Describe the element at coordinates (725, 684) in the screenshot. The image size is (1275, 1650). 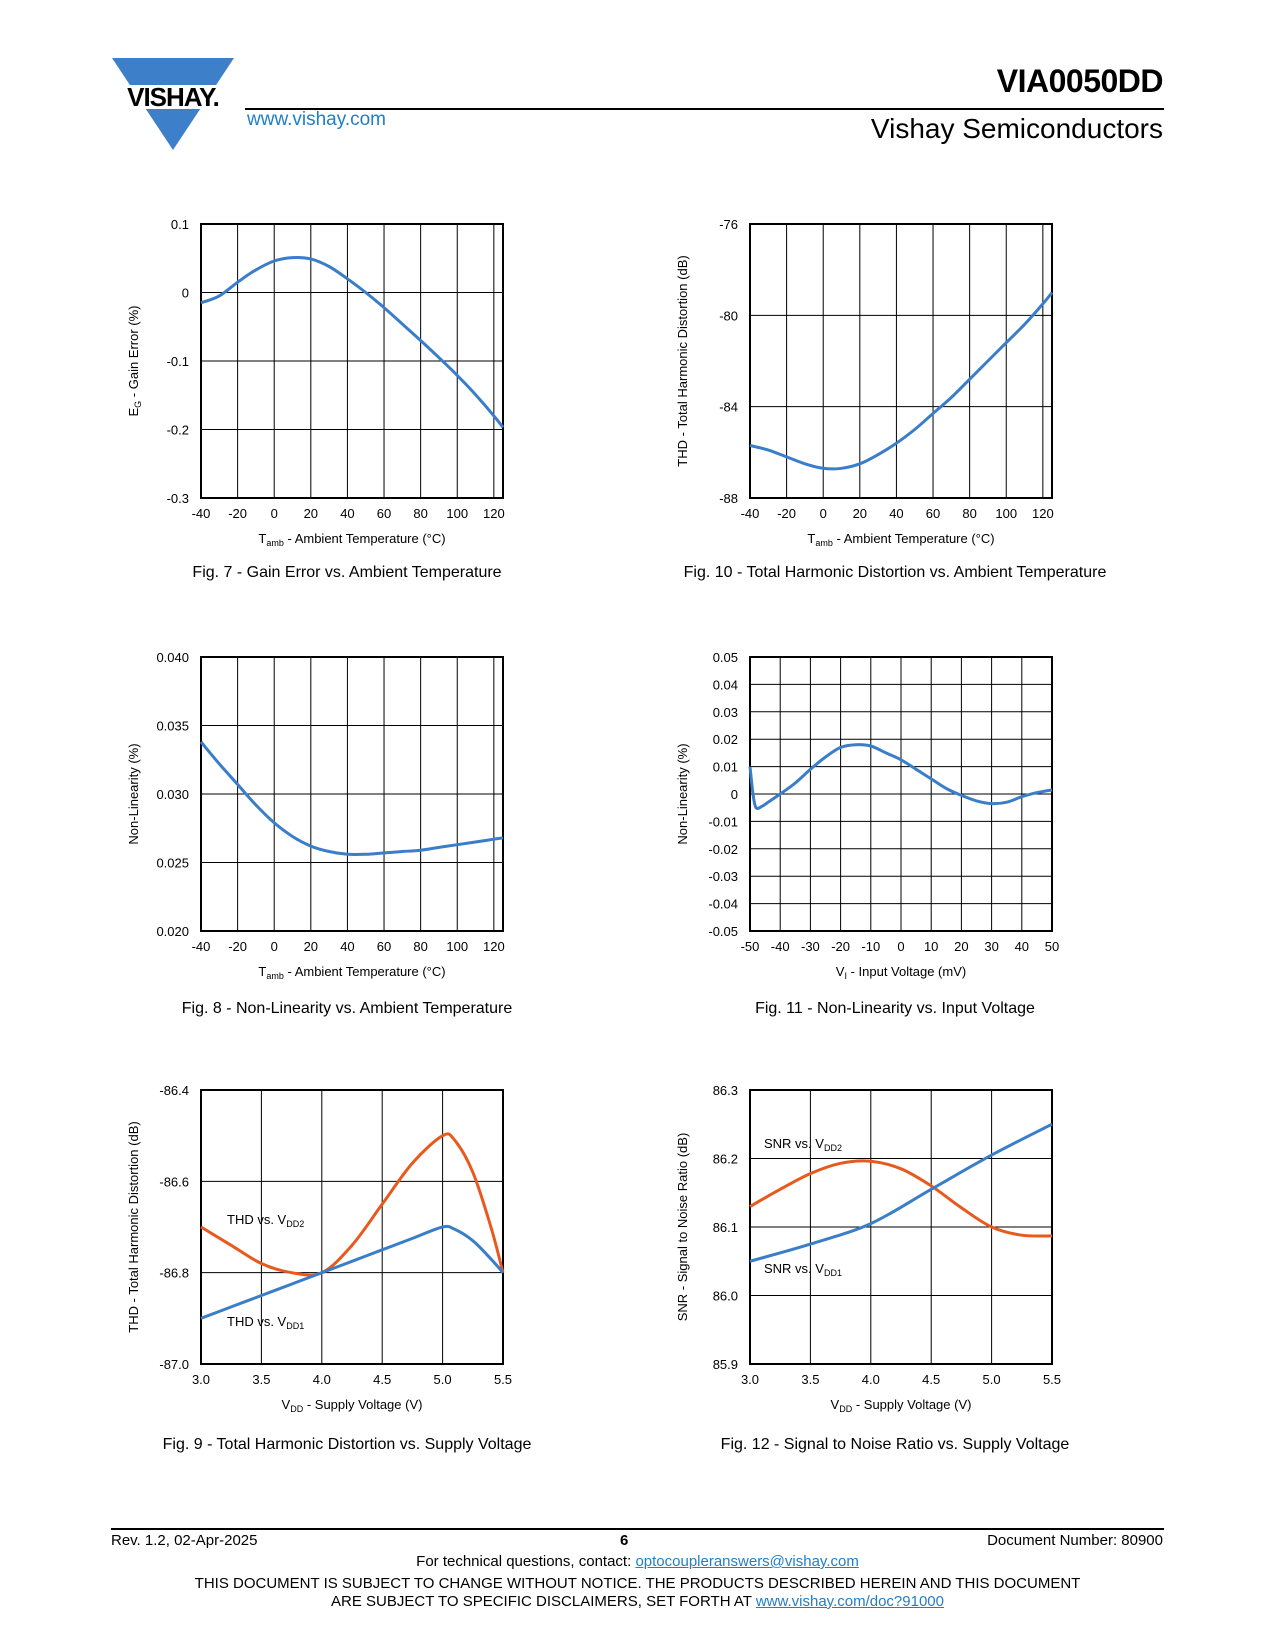
I see `y-tick-label: 0.04` at that location.